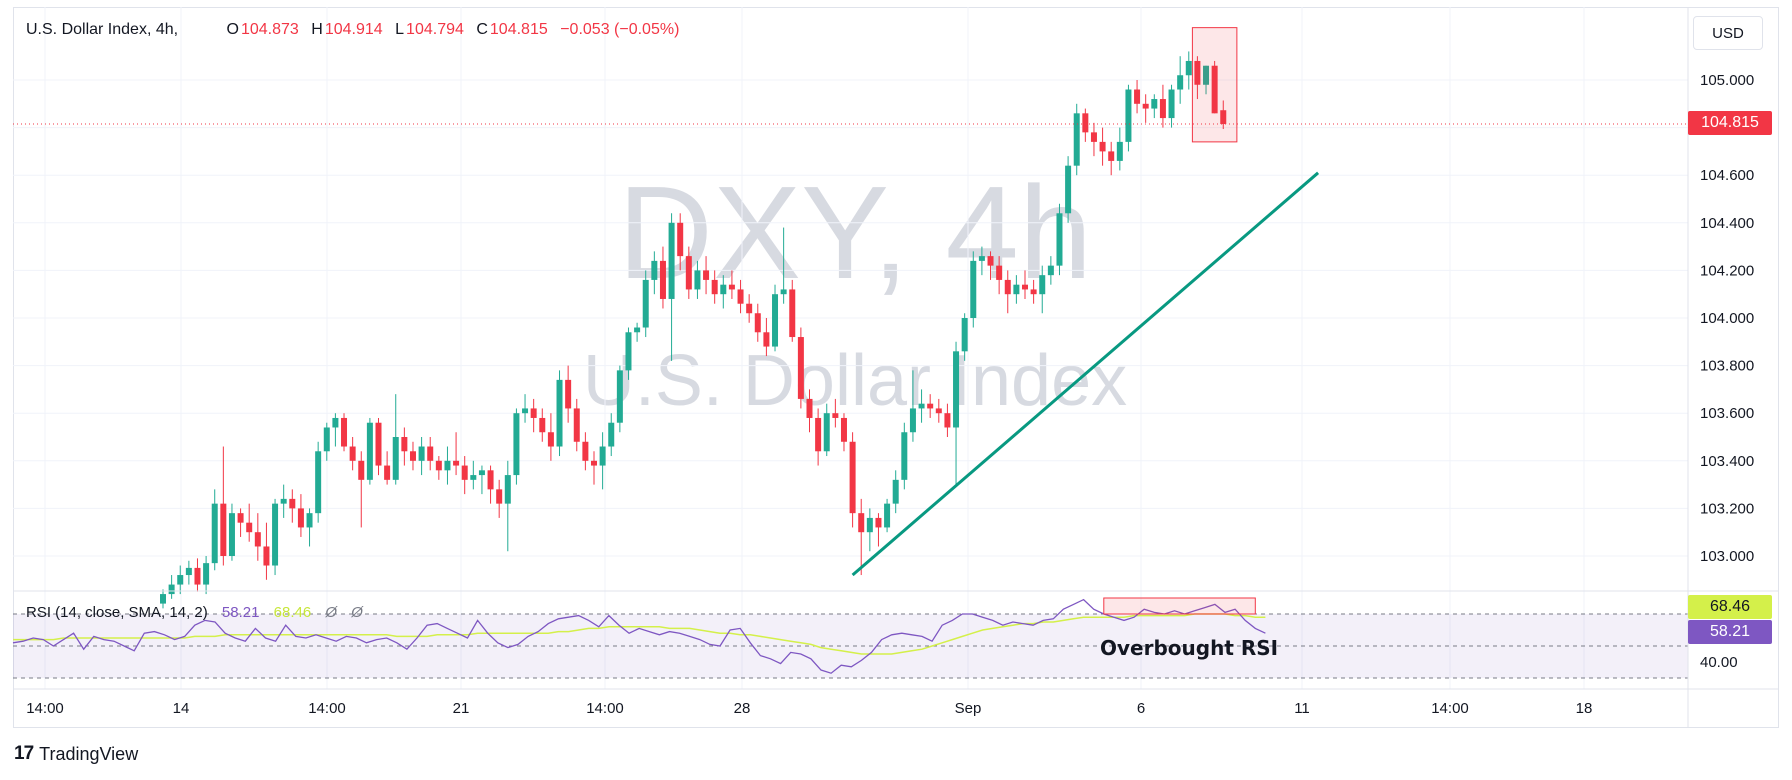 This screenshot has width=1792, height=780. Describe the element at coordinates (1189, 648) in the screenshot. I see `overbought-rsi-label: Overbought RSI` at that location.